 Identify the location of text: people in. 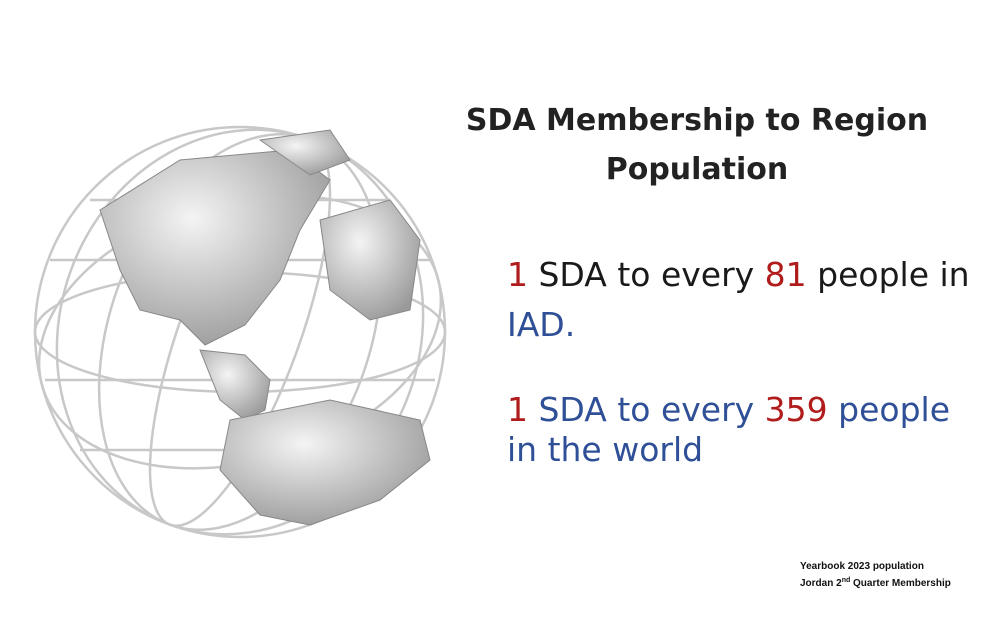
(888, 274).